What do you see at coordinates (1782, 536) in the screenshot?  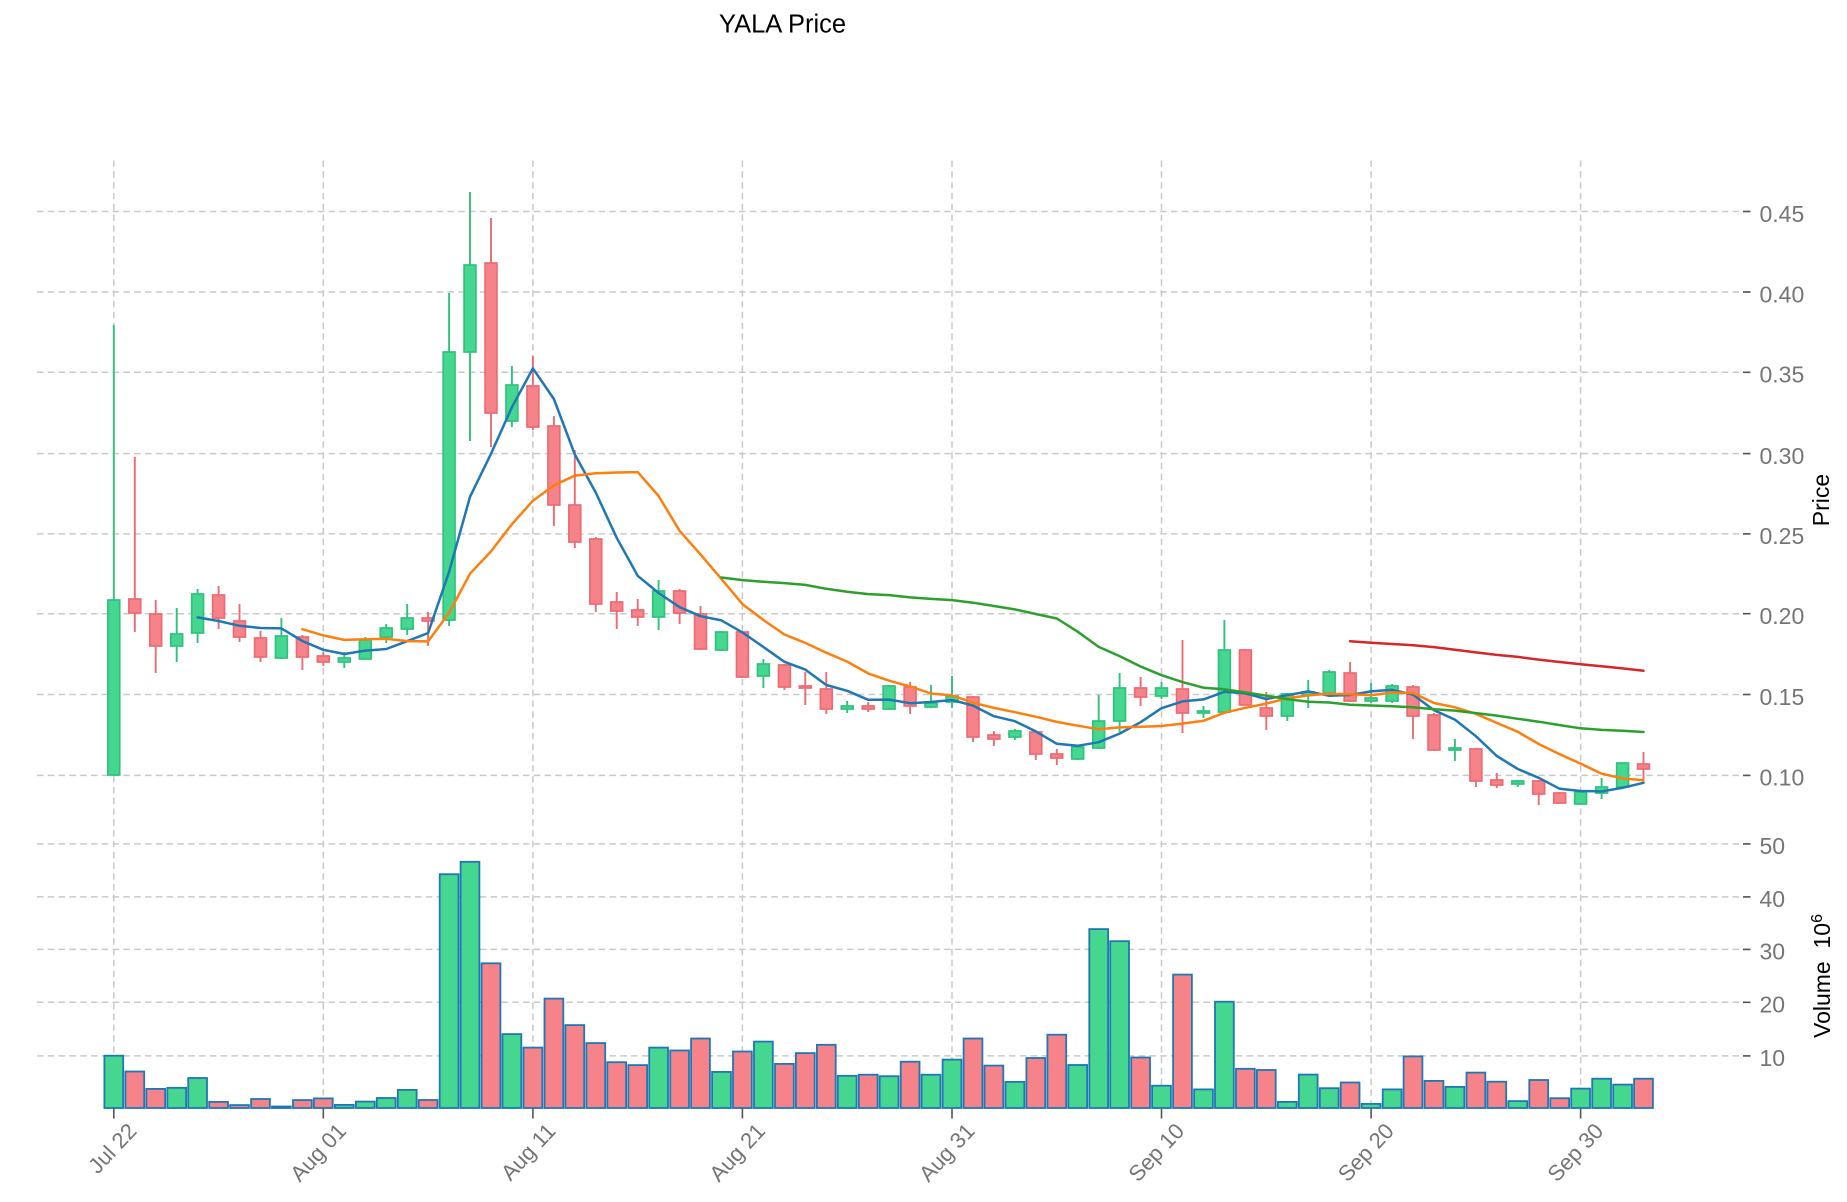 I see `svg-text: 0.25` at bounding box center [1782, 536].